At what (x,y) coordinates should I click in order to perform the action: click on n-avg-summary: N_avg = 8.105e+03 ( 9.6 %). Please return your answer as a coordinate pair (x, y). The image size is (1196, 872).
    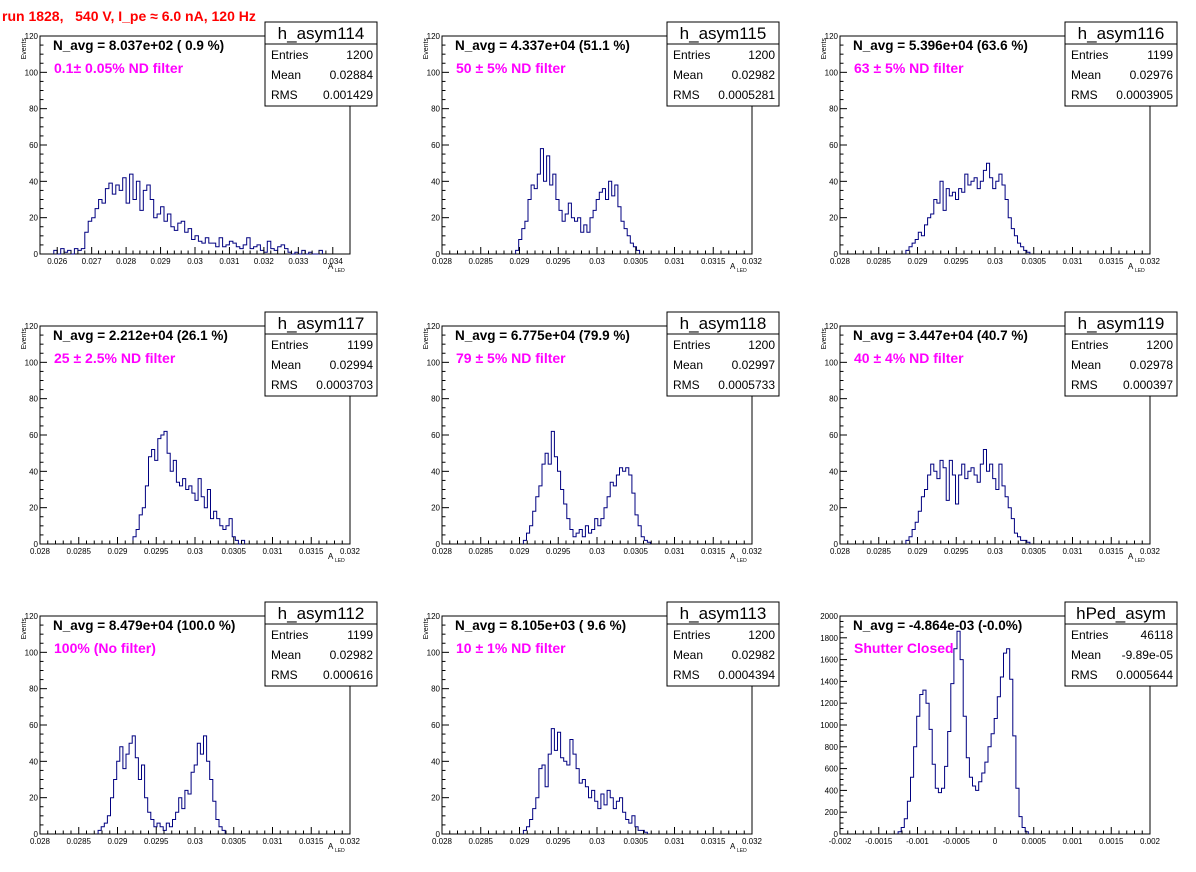
    Looking at the image, I should click on (540, 625).